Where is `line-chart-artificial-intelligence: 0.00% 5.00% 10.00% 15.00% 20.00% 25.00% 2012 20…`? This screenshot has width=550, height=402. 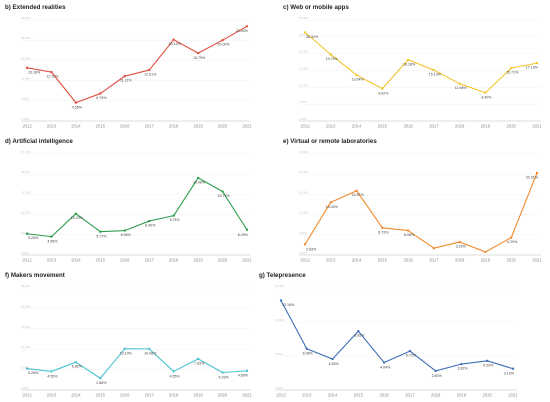
line-chart-artificial-intelligence: 0.00% 5.00% 10.00% 15.00% 20.00% 25.00% 2012 20… is located at coordinates (136, 206).